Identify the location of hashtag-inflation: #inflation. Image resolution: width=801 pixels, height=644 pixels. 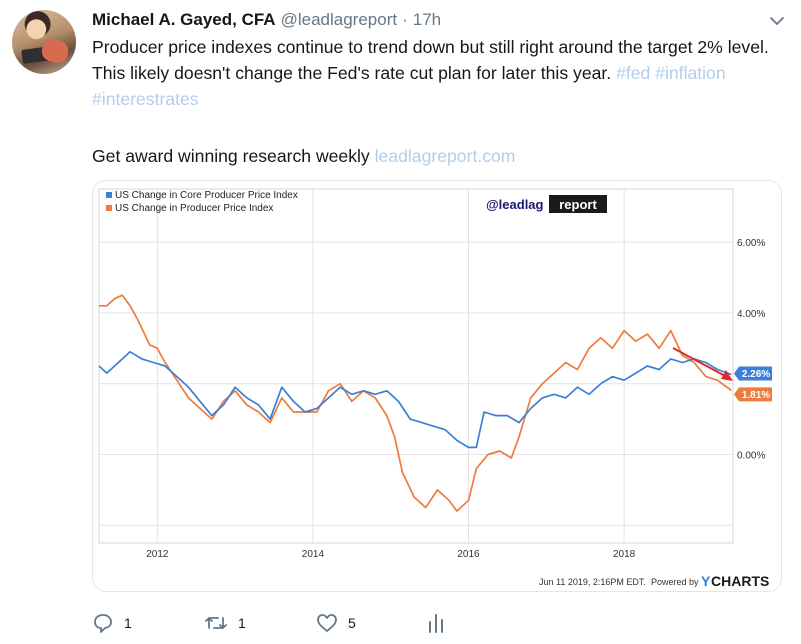
(690, 73).